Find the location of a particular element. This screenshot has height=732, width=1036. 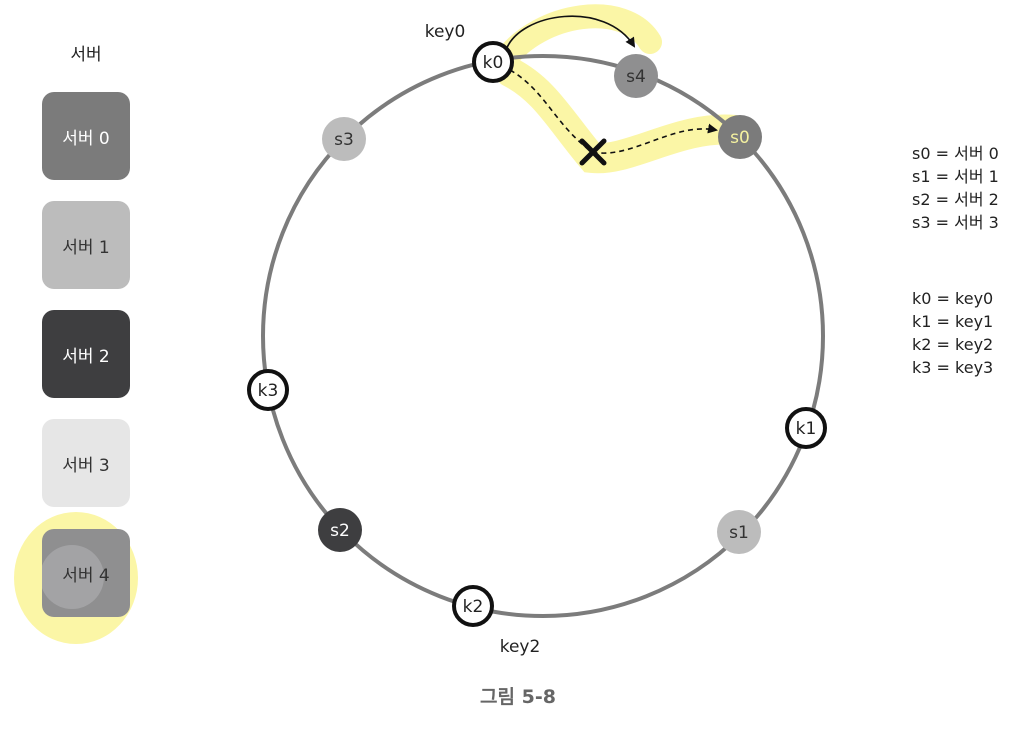

server-box-0-label: 서버 0 is located at coordinates (86, 136).